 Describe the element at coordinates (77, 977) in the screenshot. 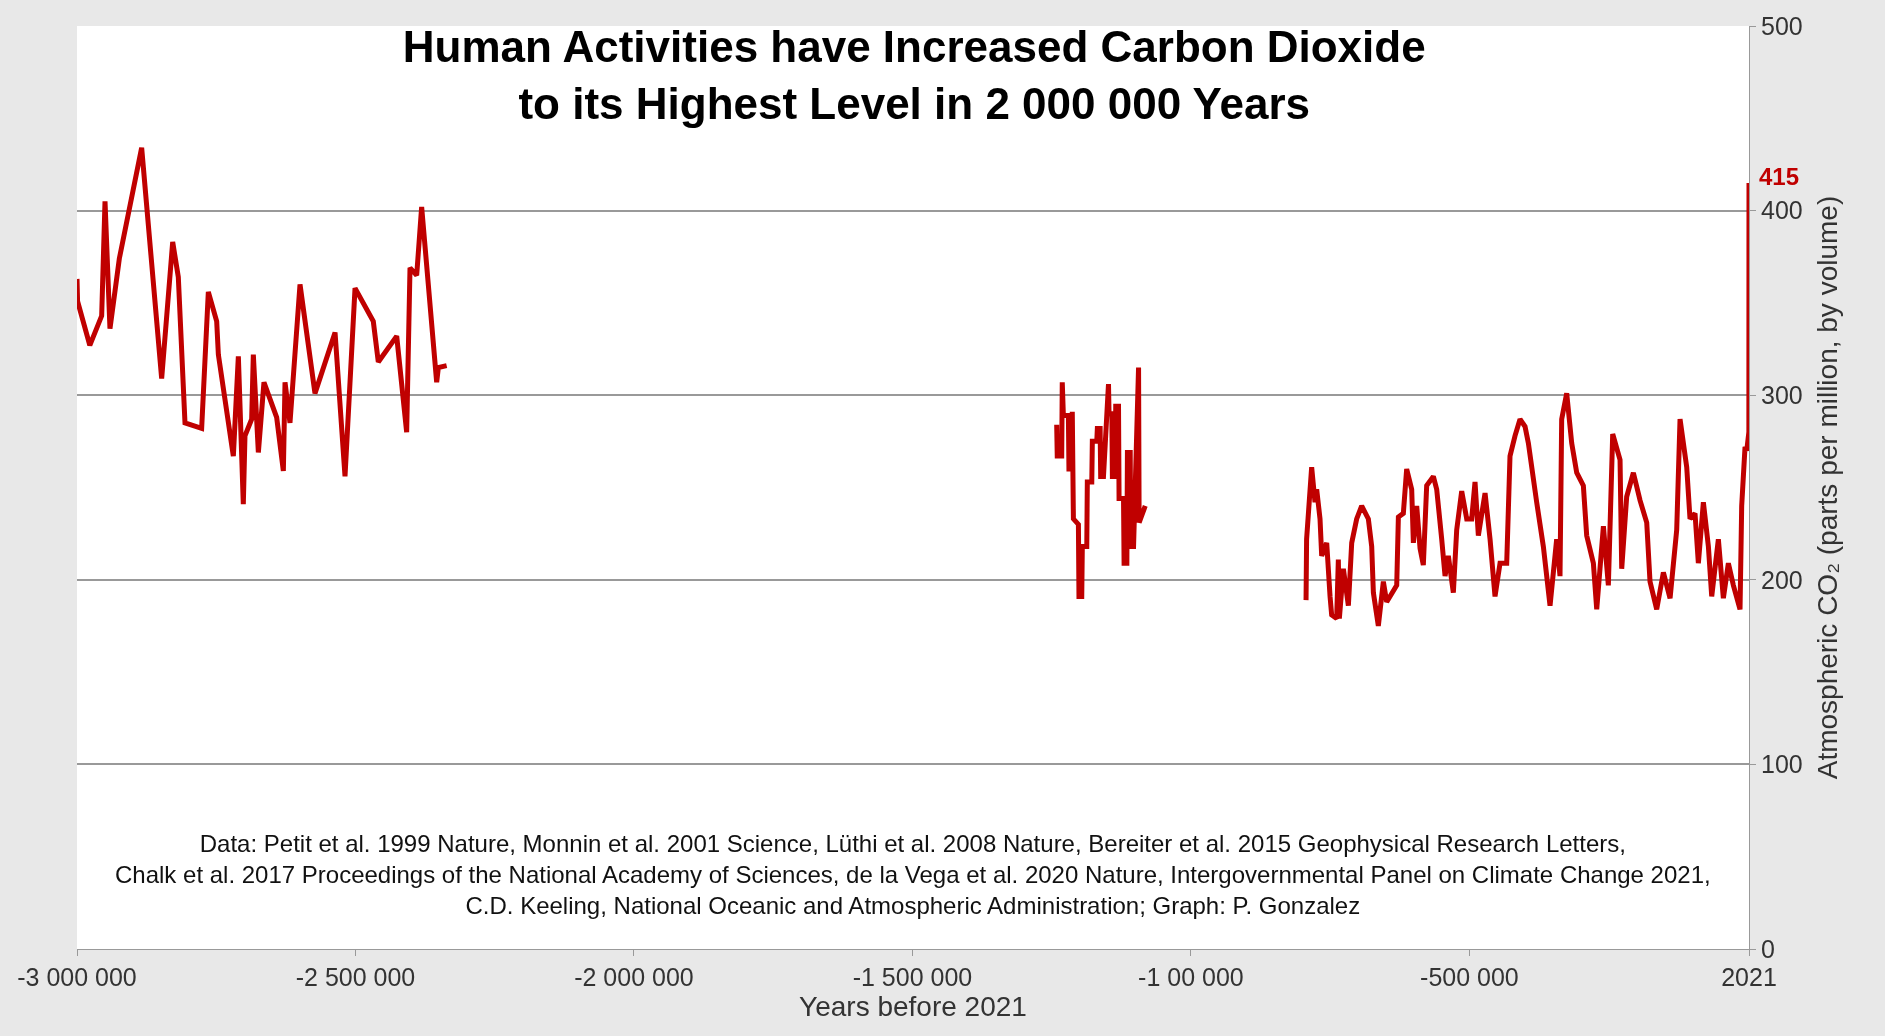

I see `x-tick-label: -3 000 000` at that location.